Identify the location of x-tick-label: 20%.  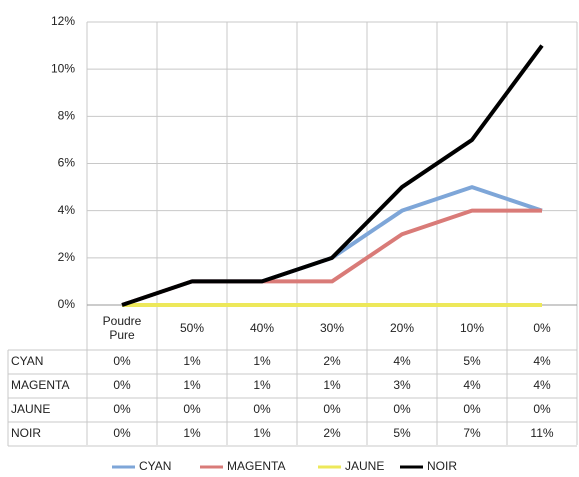
(402, 327).